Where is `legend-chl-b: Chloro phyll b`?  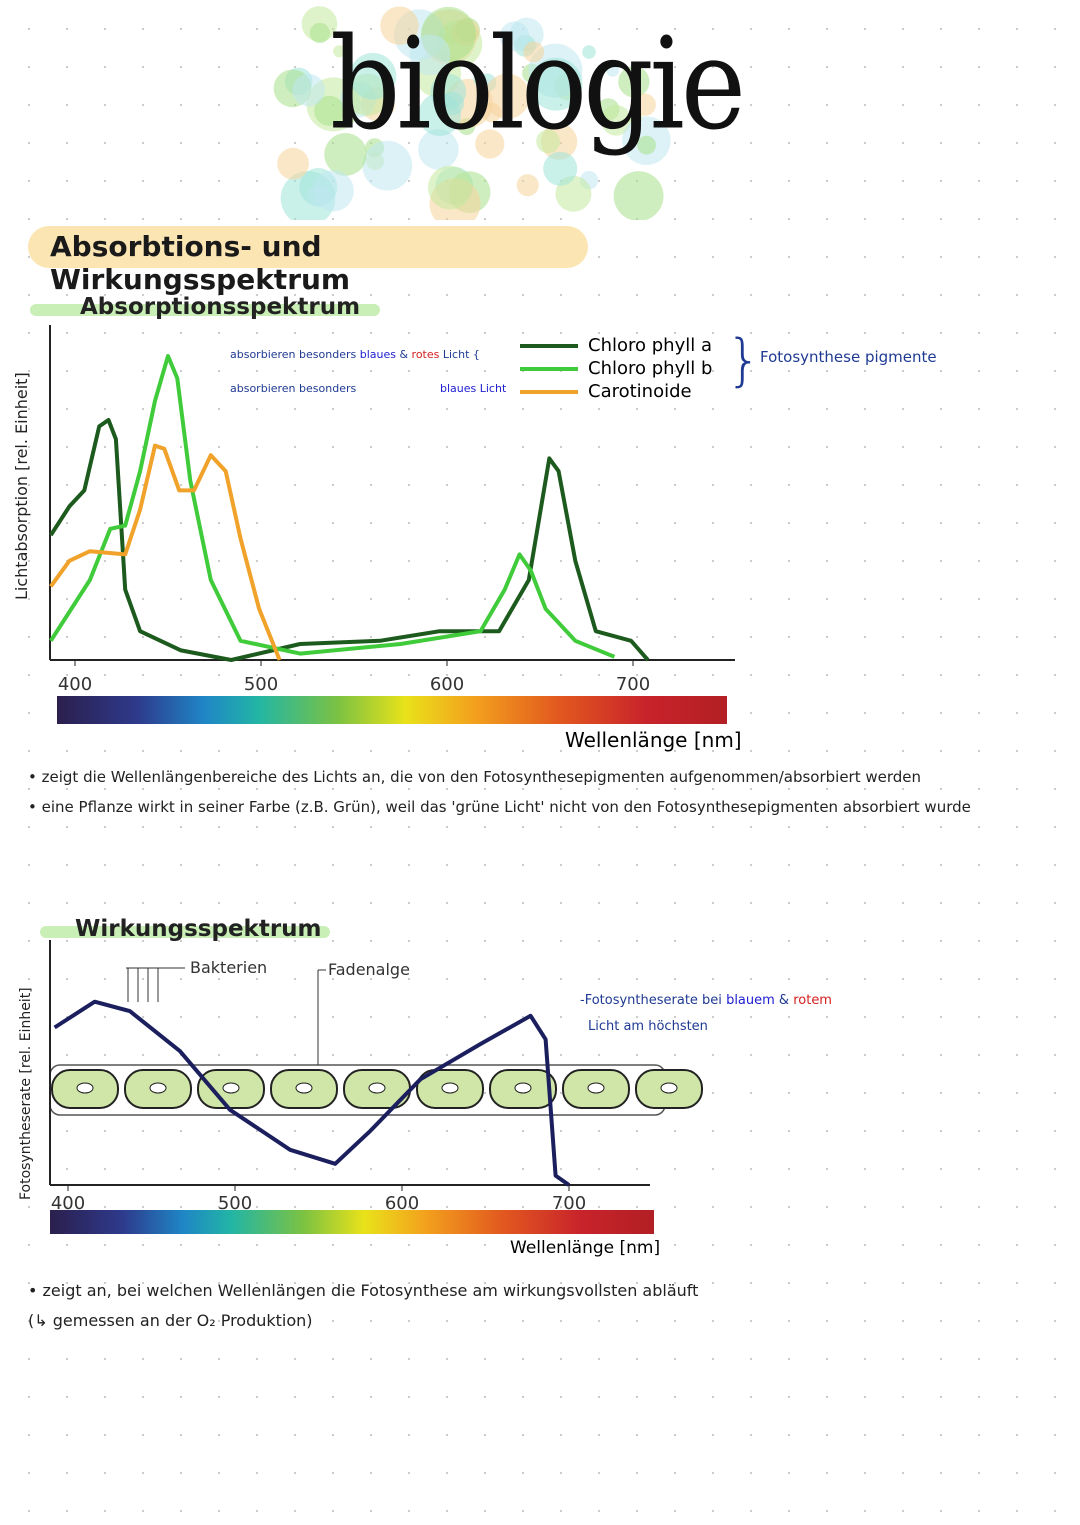
legend-chl-b: Chloro phyll b is located at coordinates (650, 368).